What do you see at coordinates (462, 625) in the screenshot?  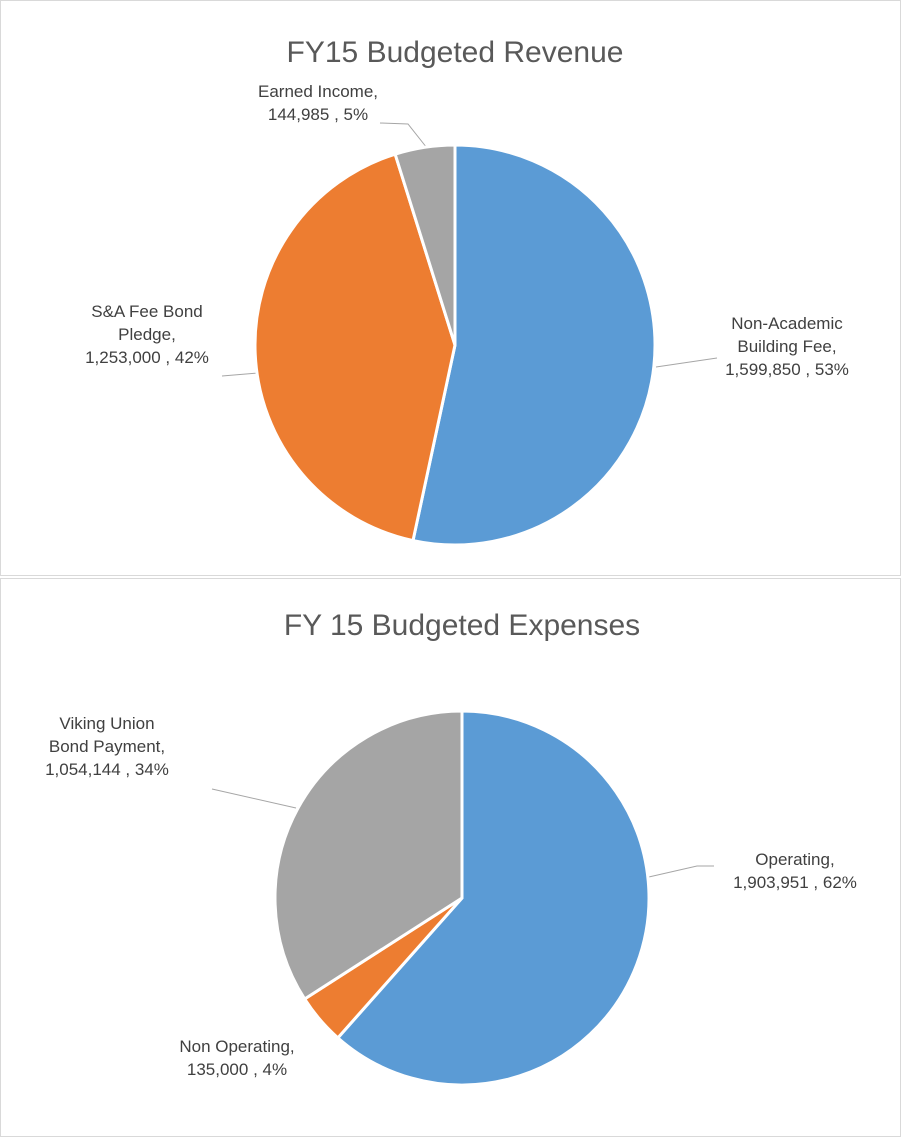 I see `chart-title: FY 15 Budgeted Expenses` at bounding box center [462, 625].